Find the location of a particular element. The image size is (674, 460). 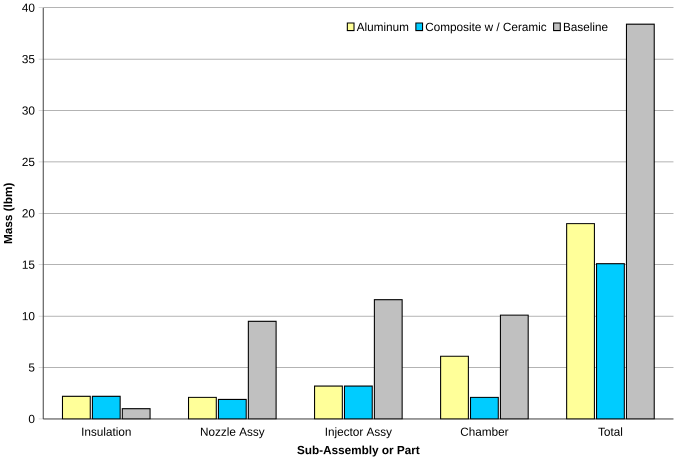

x-tick-label: Injector Assy is located at coordinates (359, 432).